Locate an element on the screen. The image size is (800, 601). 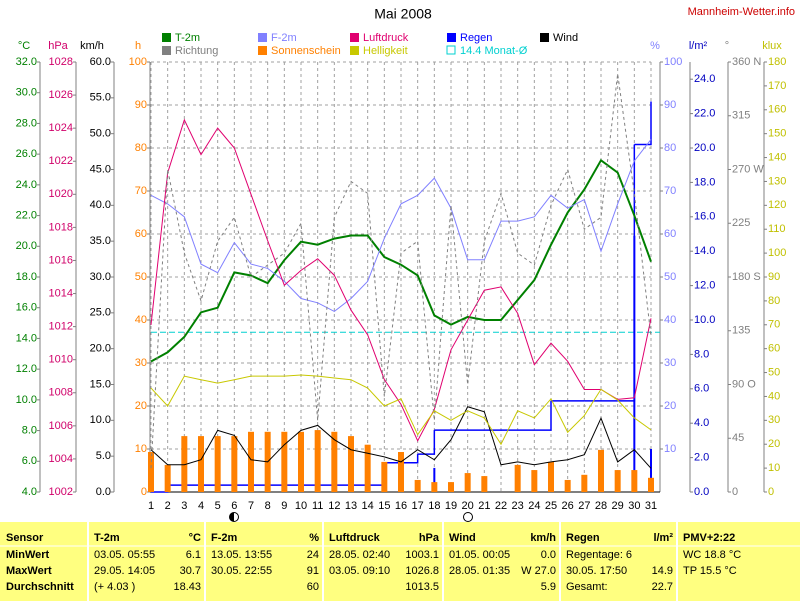
x-tick-label: 10 is located at coordinates (301, 506).